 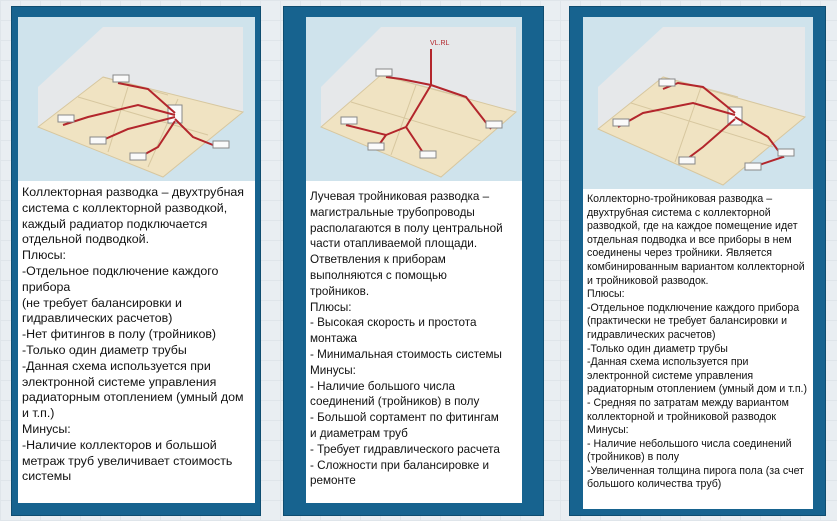 I want to click on collector-tee-piping-room-illustration, so click(x=698, y=103).